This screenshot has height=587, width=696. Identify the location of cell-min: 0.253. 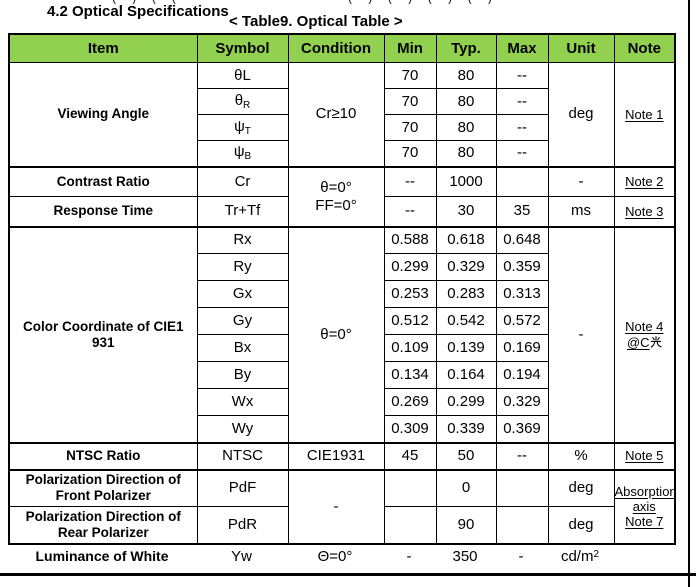
(410, 294).